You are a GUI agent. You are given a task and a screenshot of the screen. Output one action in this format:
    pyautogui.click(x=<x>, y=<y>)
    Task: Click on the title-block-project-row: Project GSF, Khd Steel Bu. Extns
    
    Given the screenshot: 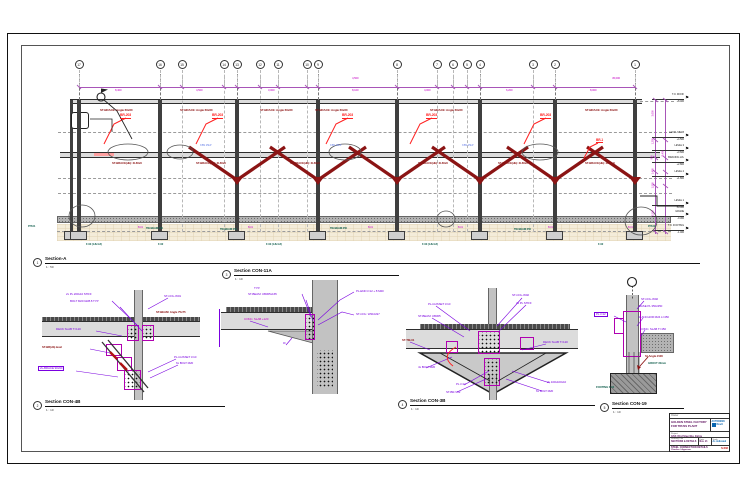 What is the action you would take?
    pyautogui.click(x=699, y=435)
    